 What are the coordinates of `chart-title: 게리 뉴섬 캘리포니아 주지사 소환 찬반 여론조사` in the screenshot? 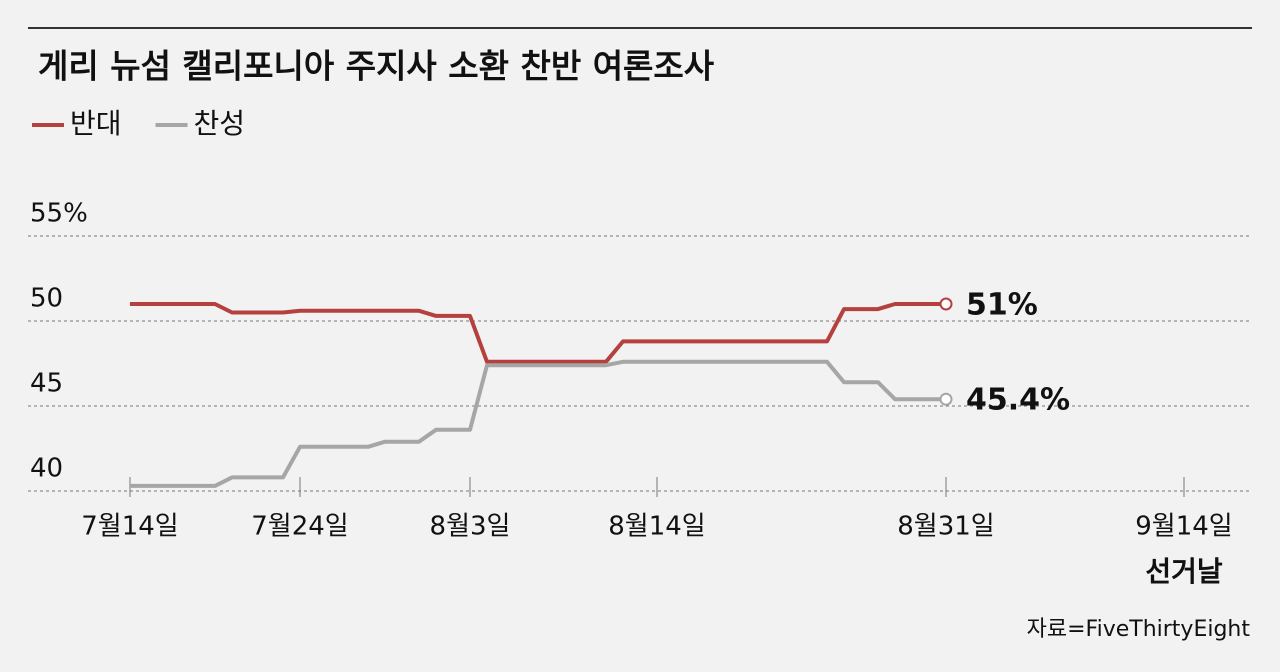 It's located at (376, 66).